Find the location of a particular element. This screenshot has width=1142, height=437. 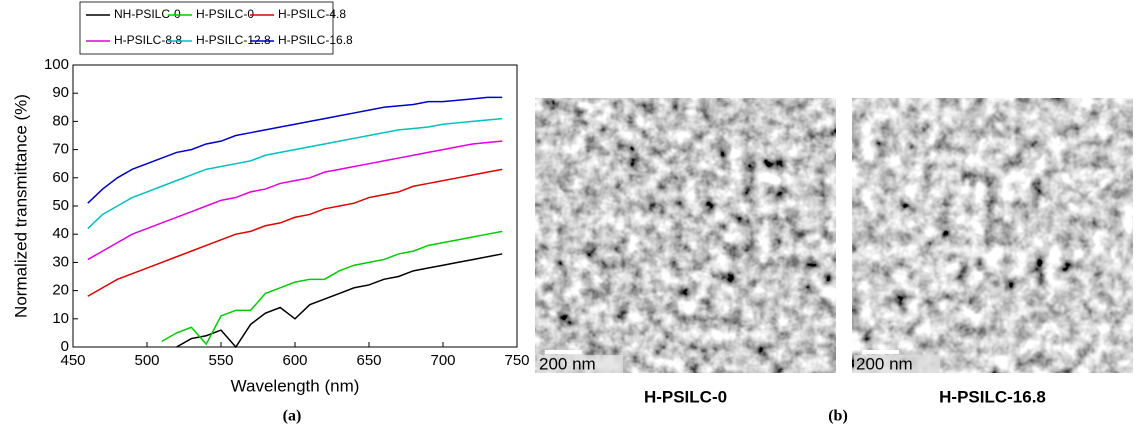

y-tick-label: 30 is located at coordinates (60, 261).